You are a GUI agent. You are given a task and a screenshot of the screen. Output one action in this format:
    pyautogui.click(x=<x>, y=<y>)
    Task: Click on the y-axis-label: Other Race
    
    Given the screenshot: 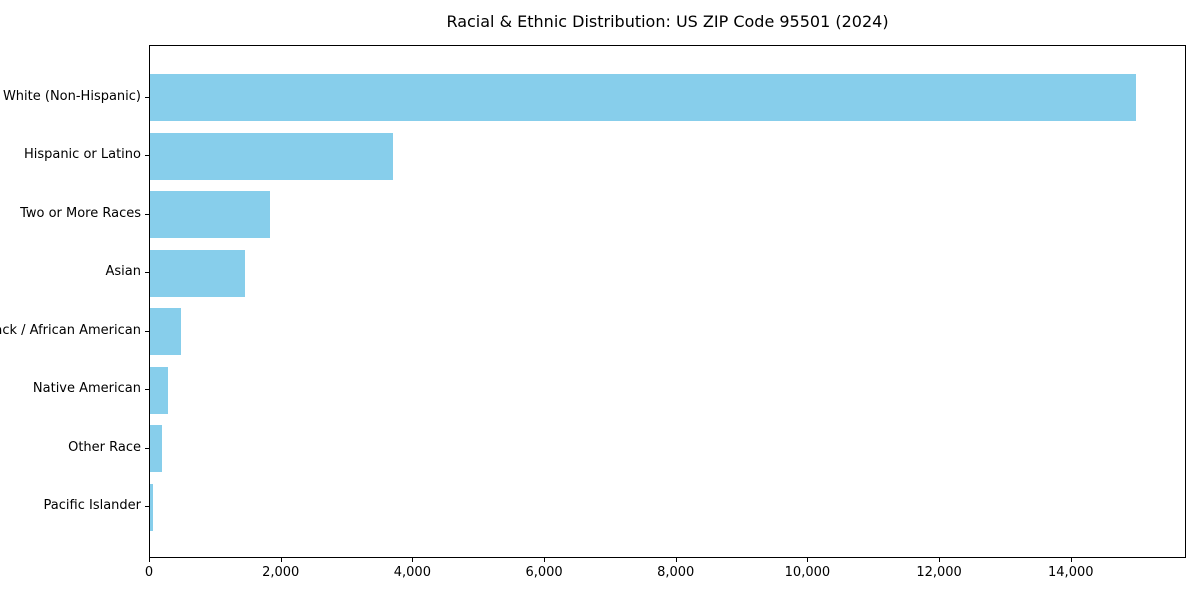 What is the action you would take?
    pyautogui.click(x=104, y=447)
    